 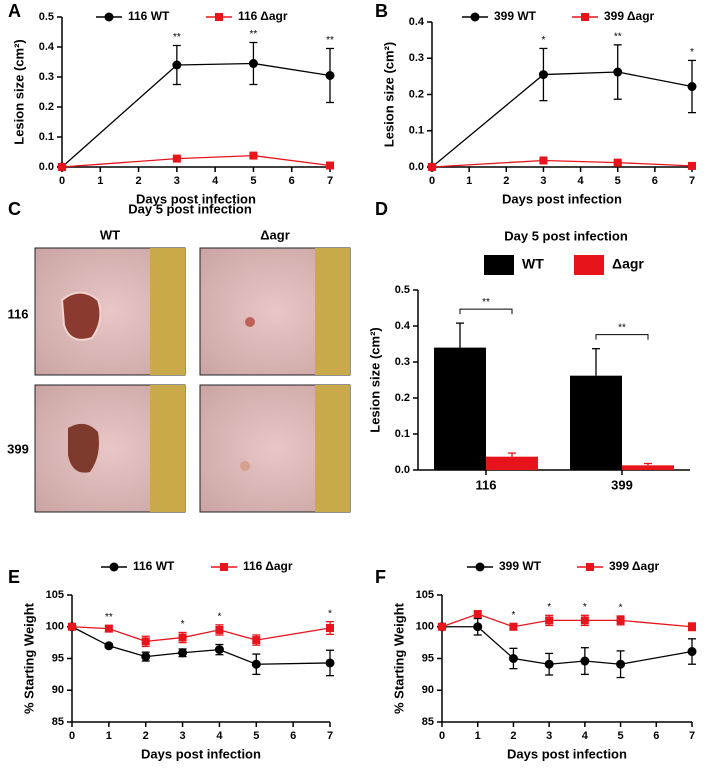 What do you see at coordinates (14, 209) in the screenshot?
I see `panel-label: C` at bounding box center [14, 209].